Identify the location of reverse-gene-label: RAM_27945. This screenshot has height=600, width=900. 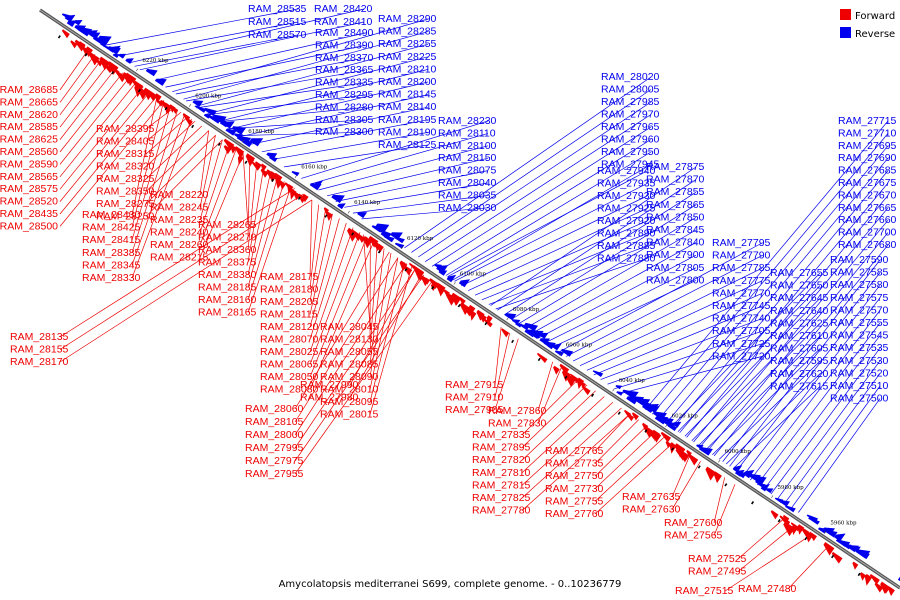
(630, 165).